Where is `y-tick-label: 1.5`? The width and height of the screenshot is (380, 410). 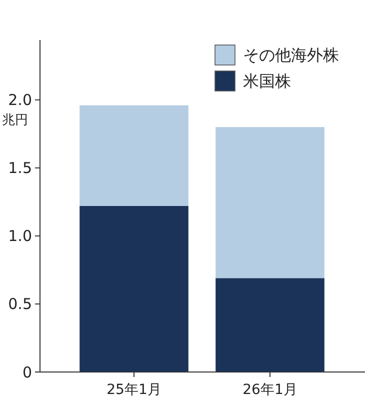
y-tick-label: 1.5 is located at coordinates (20, 168).